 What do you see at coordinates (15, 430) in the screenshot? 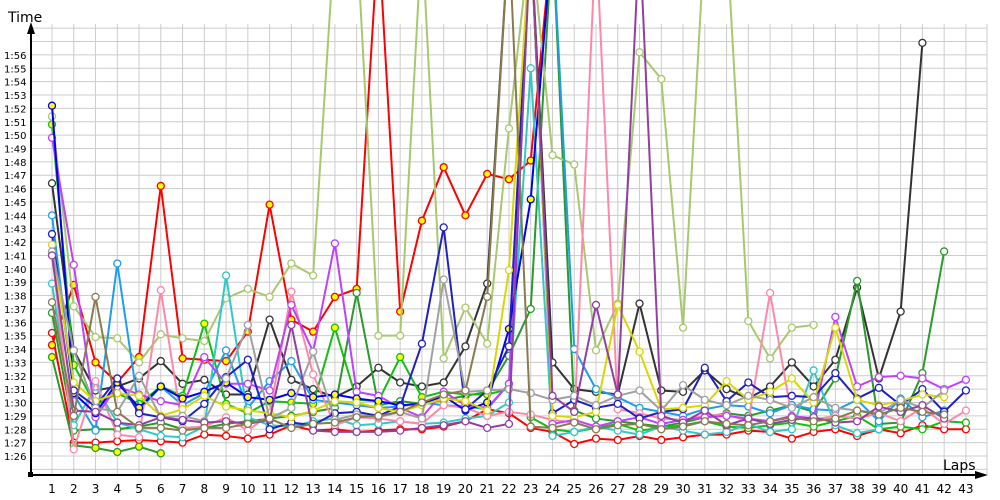
I see `y-tick-label: 1:28` at bounding box center [15, 430].